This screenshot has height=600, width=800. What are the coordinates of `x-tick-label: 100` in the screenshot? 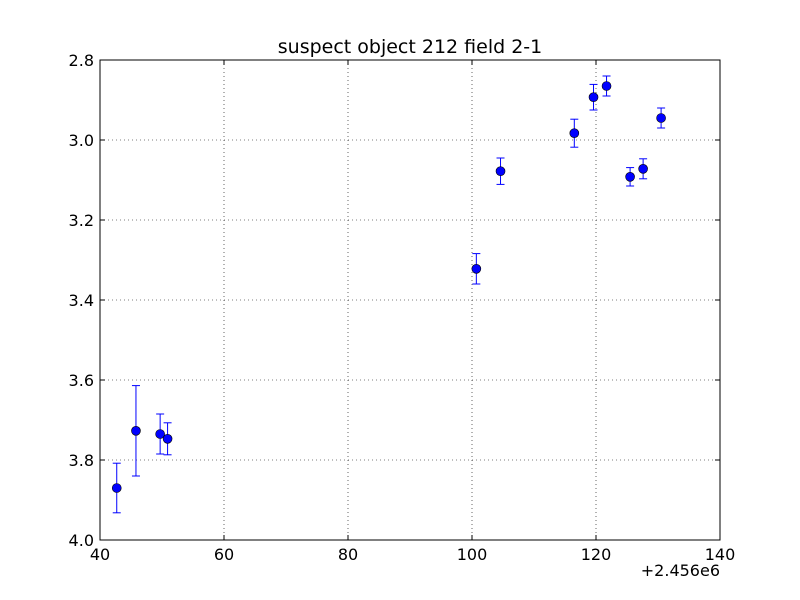 It's located at (472, 554).